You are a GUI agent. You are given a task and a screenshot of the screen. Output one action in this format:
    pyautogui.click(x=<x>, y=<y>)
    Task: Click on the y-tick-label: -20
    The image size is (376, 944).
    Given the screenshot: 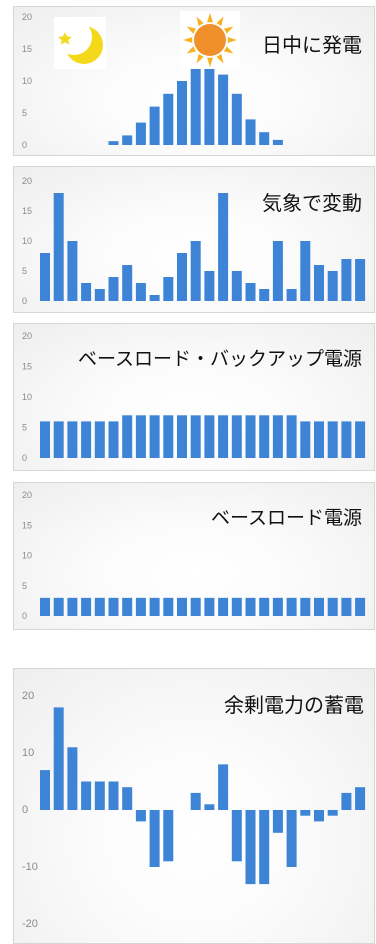 What is the action you would take?
    pyautogui.click(x=30, y=924)
    